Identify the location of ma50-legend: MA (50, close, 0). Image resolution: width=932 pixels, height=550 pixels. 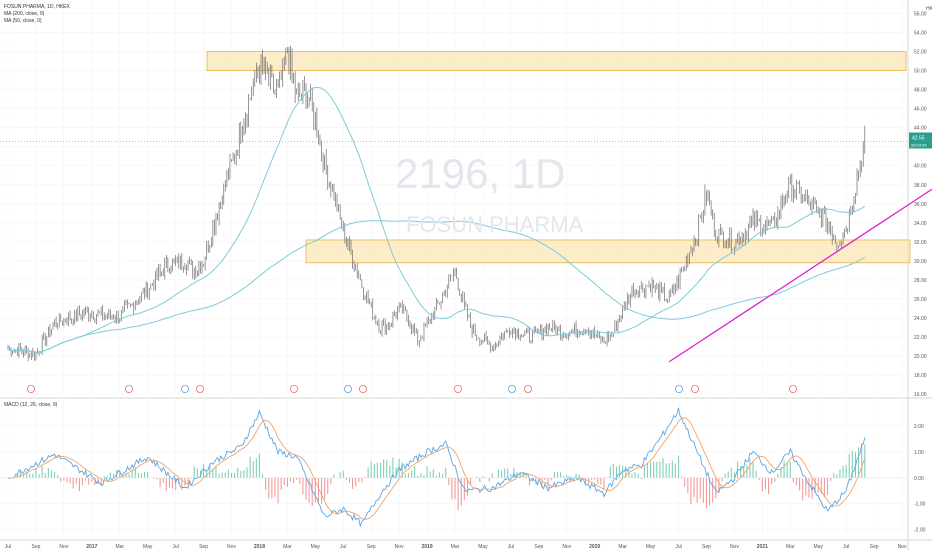
(23, 21).